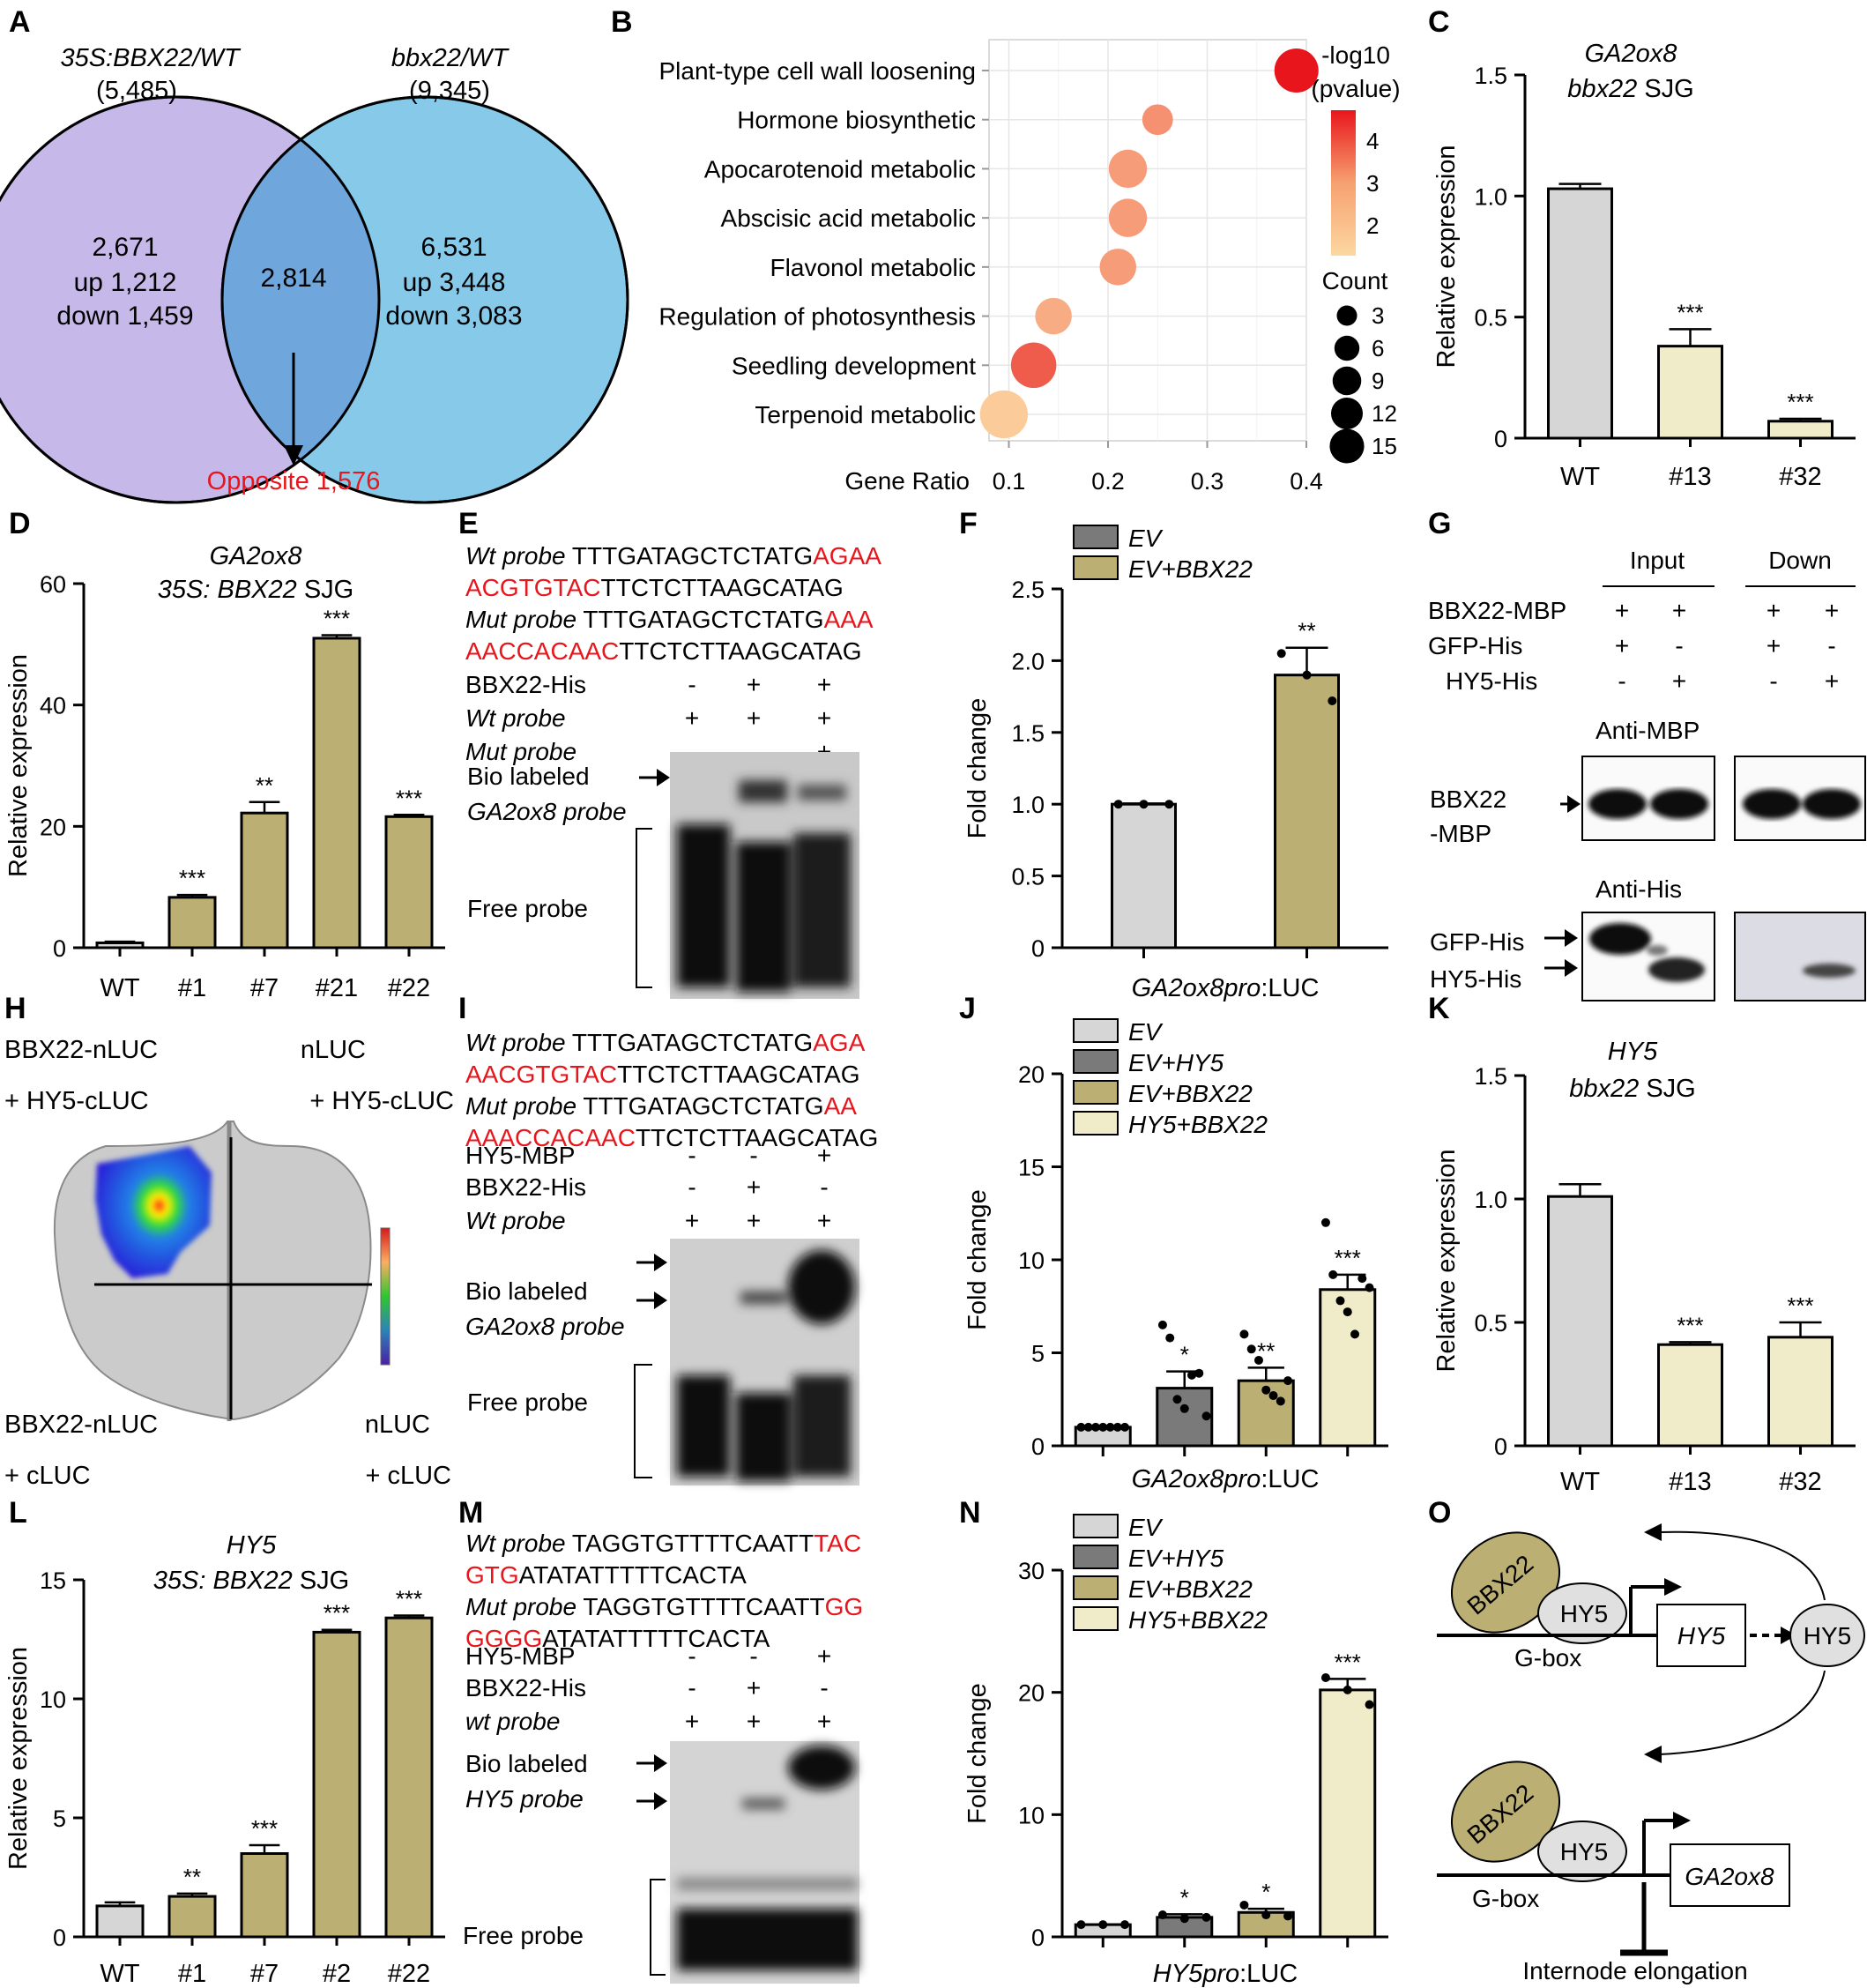 This screenshot has height=1988, width=1867. Describe the element at coordinates (1800, 1482) in the screenshot. I see `chart-k-xtick-label-2: #32` at that location.